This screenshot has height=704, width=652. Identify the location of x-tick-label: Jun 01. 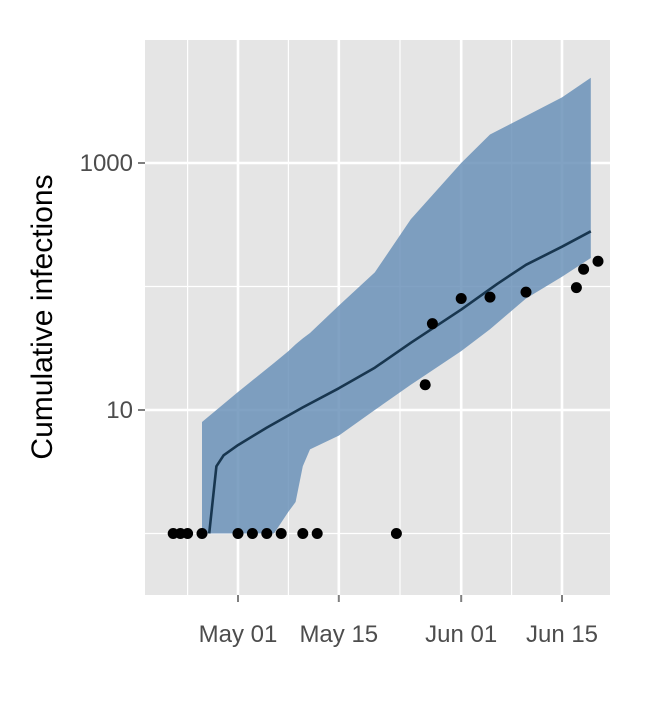
(461, 634).